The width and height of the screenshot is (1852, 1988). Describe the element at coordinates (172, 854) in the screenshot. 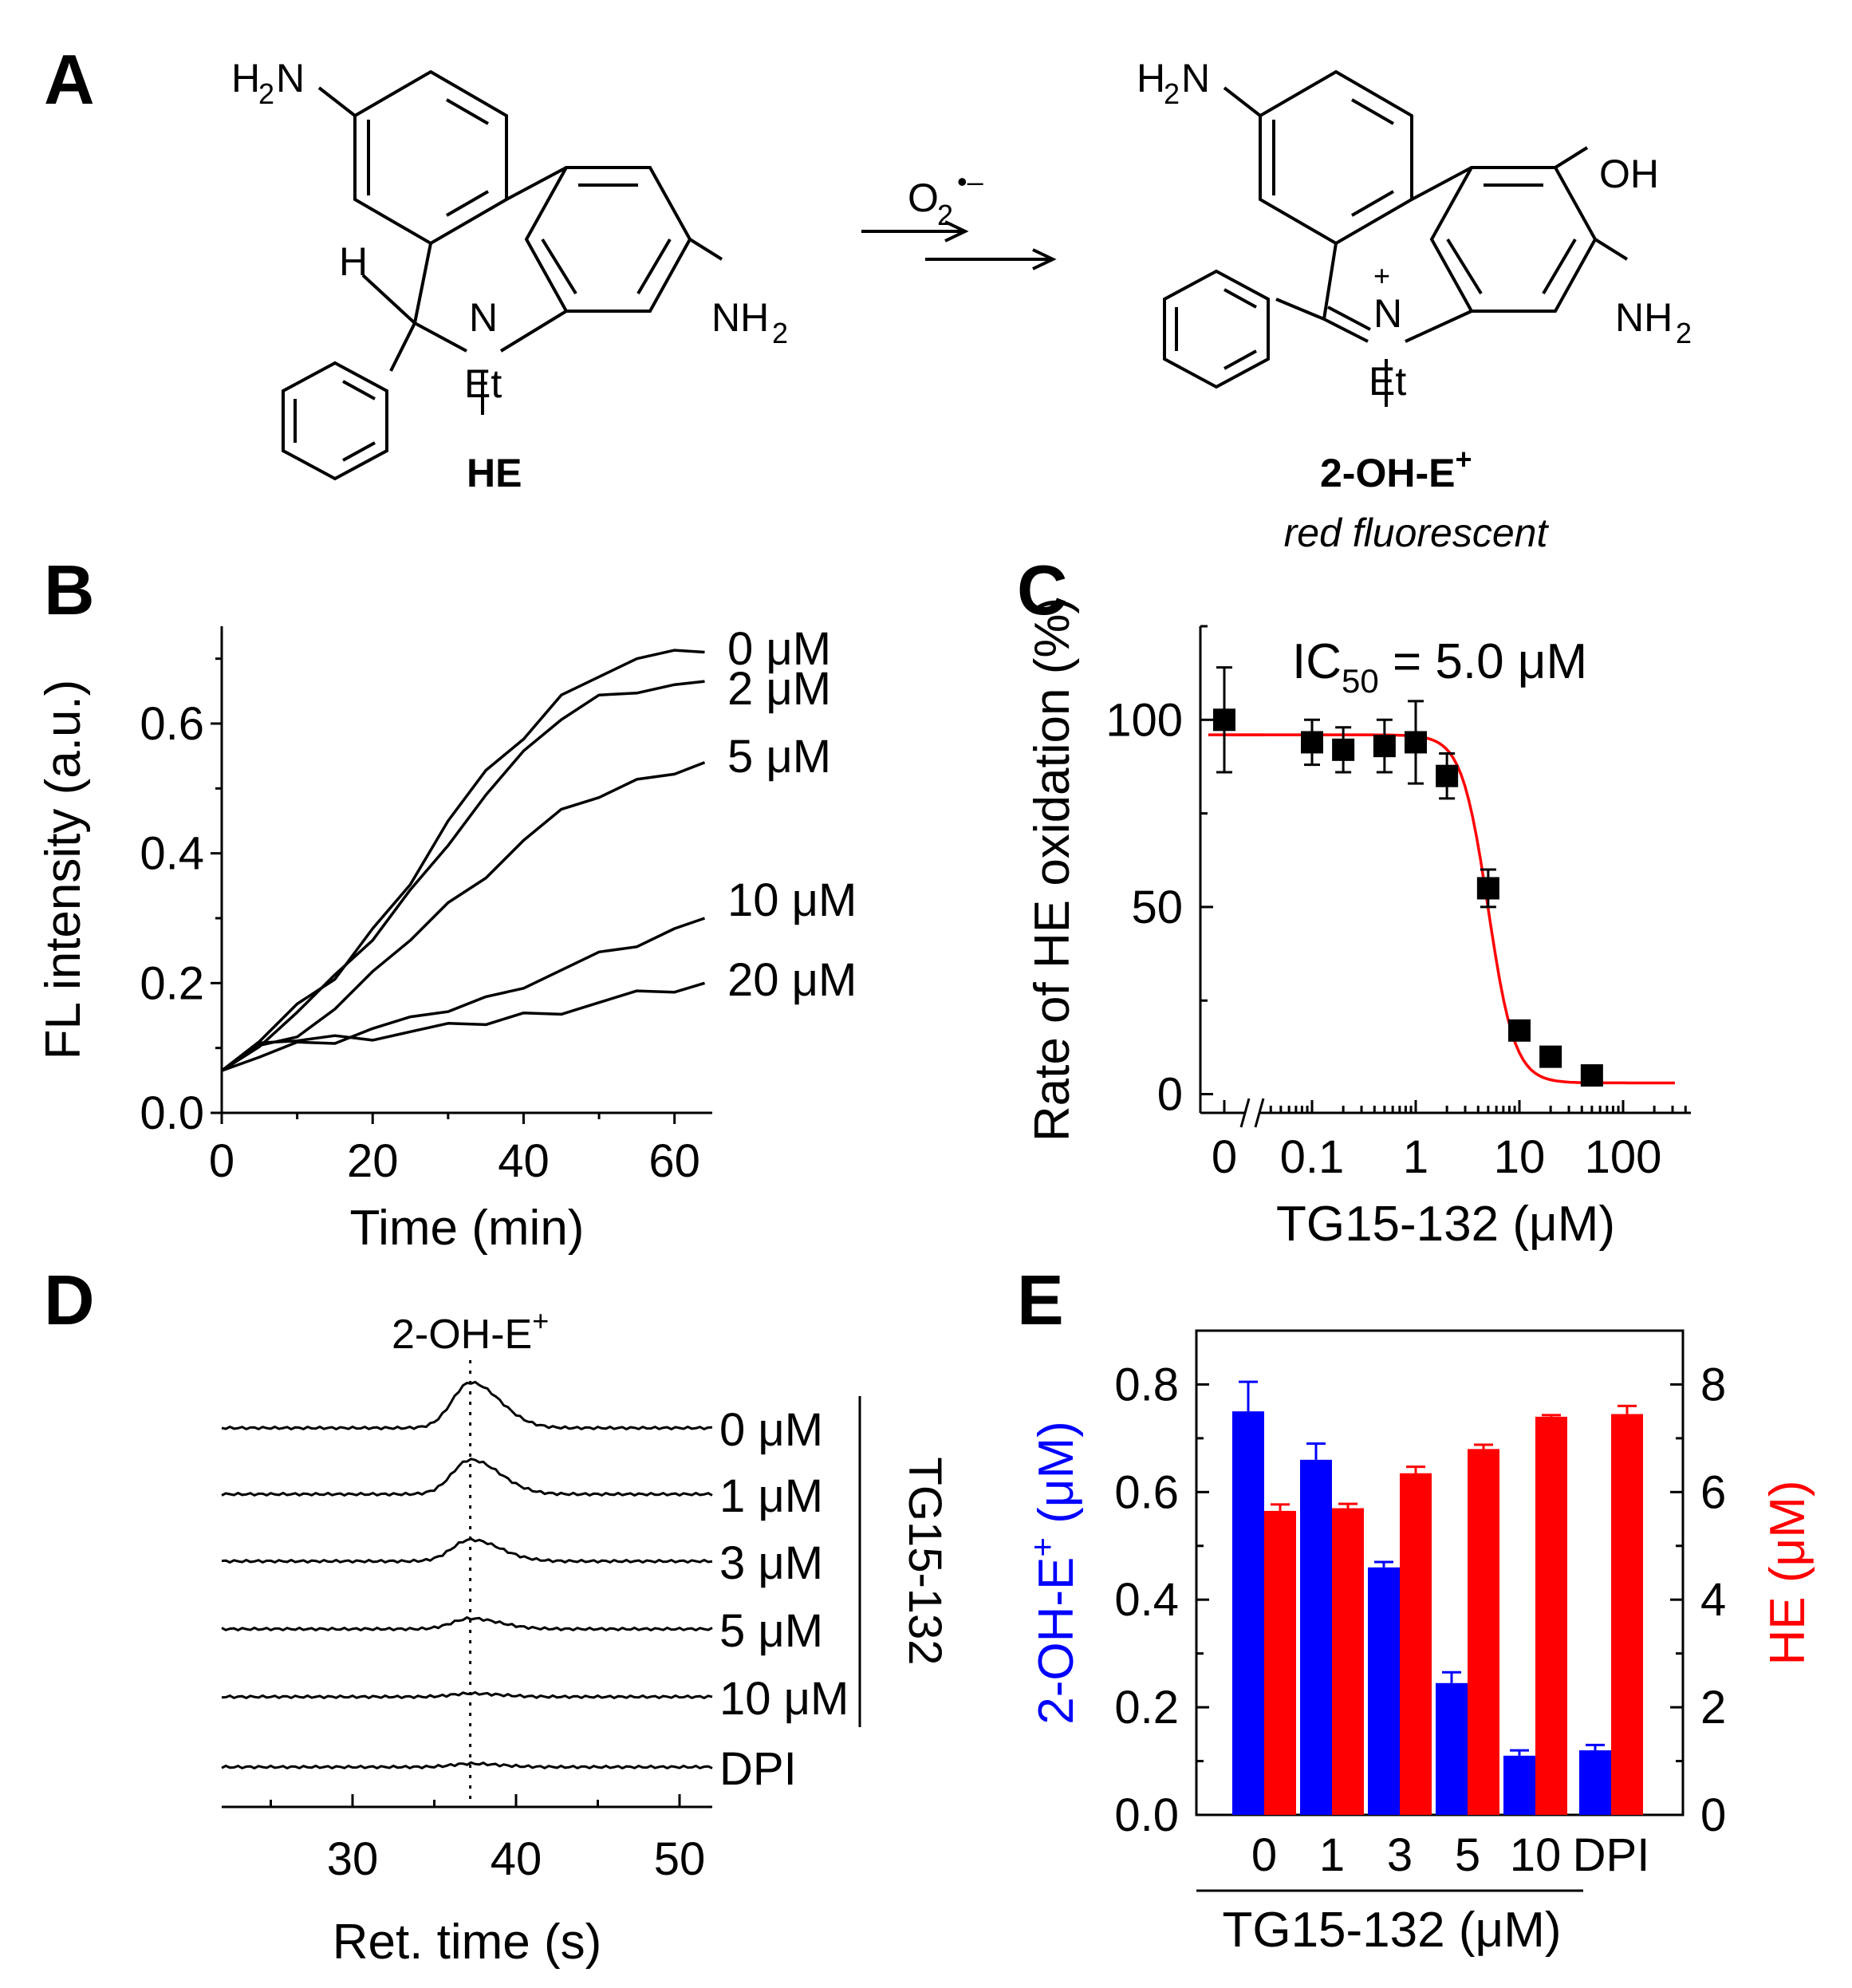

I see `b-y-tick-label: 0.4` at that location.